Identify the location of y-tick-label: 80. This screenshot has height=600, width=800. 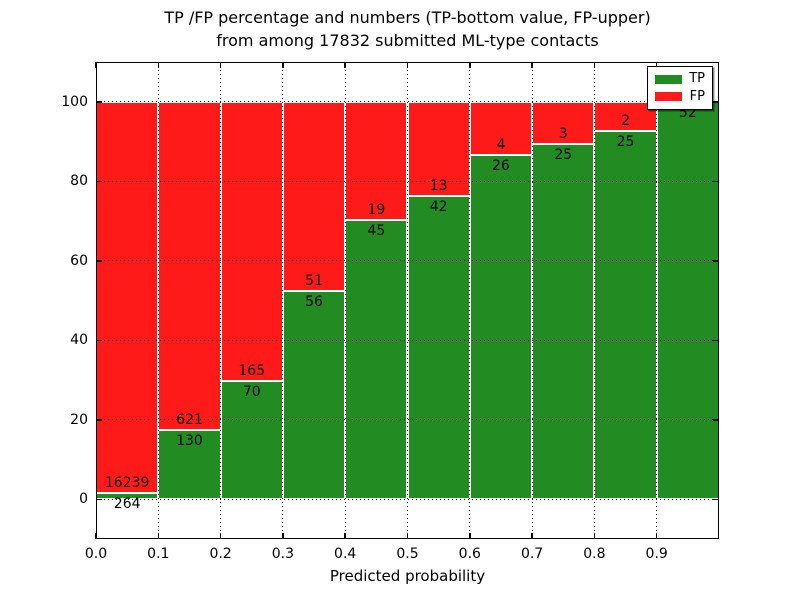
(79, 181).